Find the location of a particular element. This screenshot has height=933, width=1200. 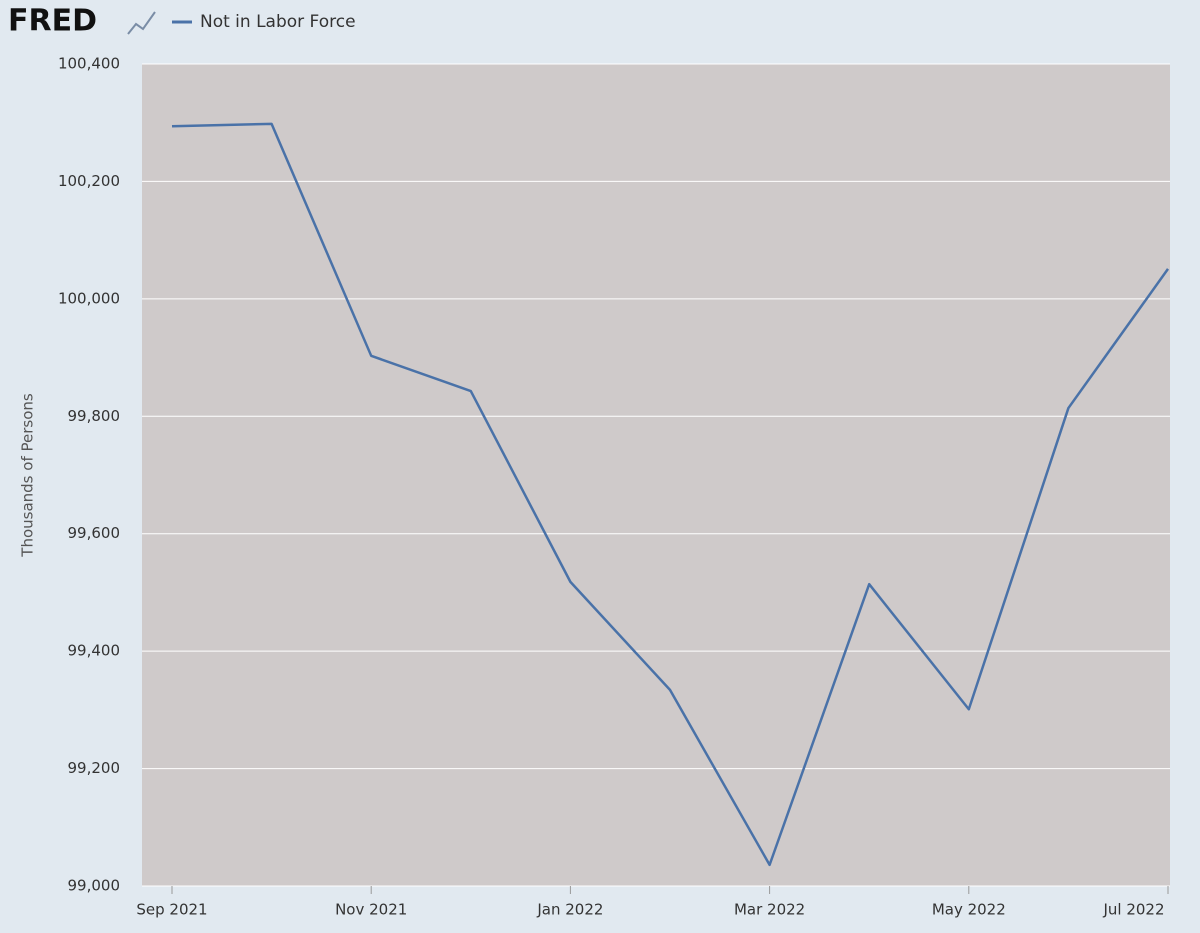

x-tick-label: Jul 2022 is located at coordinates (1133, 910).